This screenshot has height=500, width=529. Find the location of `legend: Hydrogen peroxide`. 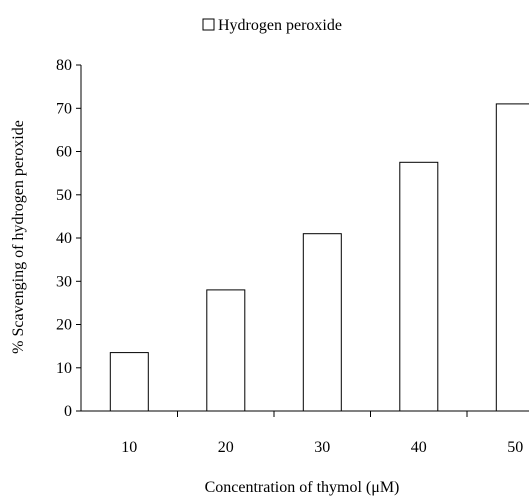

legend: Hydrogen peroxide is located at coordinates (272, 25).